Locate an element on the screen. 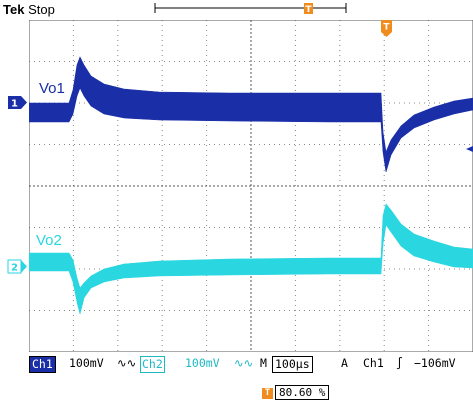 This screenshot has height=405, width=473. trigger-slope-icon: ∫ is located at coordinates (399, 363).